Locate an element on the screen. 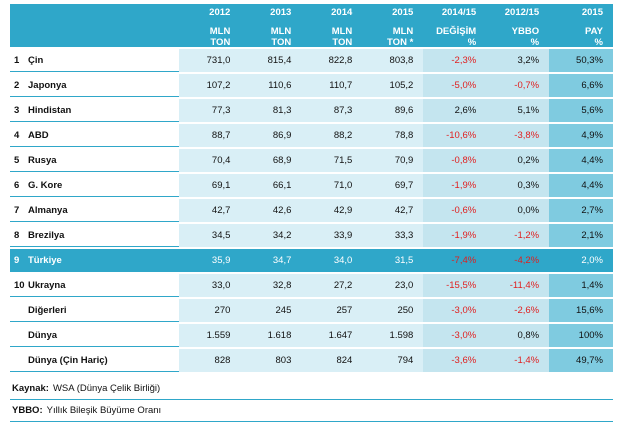 Image resolution: width=619 pixels, height=425 pixels. value-cell-pay: 49,7% is located at coordinates (581, 360).